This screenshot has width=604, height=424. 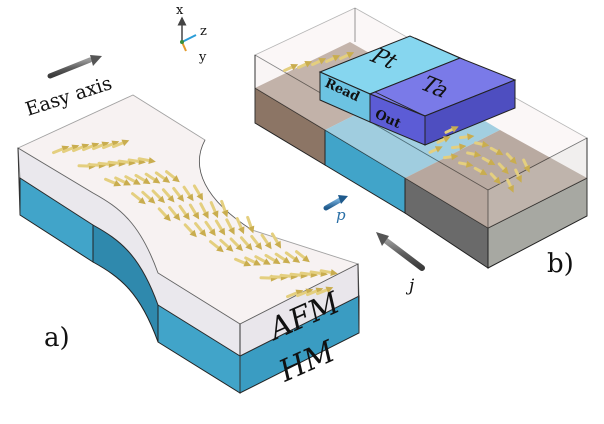 I want to click on axis-x-label: x, so click(x=180, y=10).